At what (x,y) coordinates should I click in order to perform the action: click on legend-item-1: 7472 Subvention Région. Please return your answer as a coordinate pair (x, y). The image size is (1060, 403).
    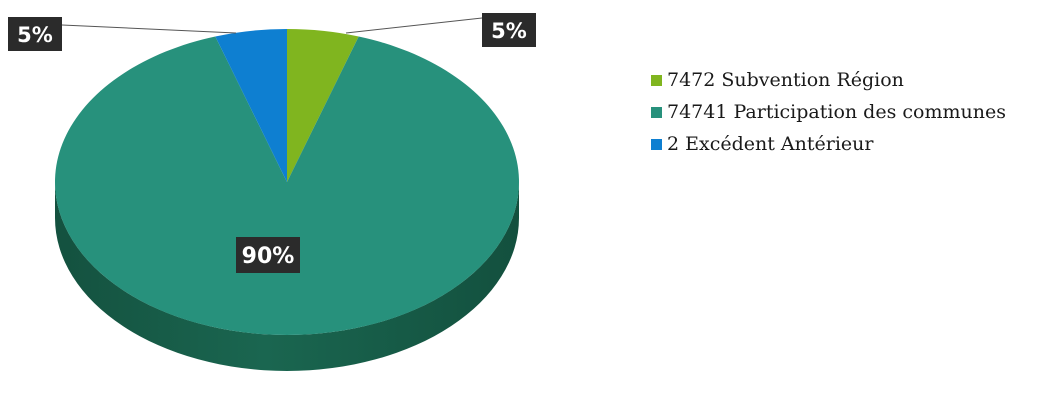
    Looking at the image, I should click on (828, 80).